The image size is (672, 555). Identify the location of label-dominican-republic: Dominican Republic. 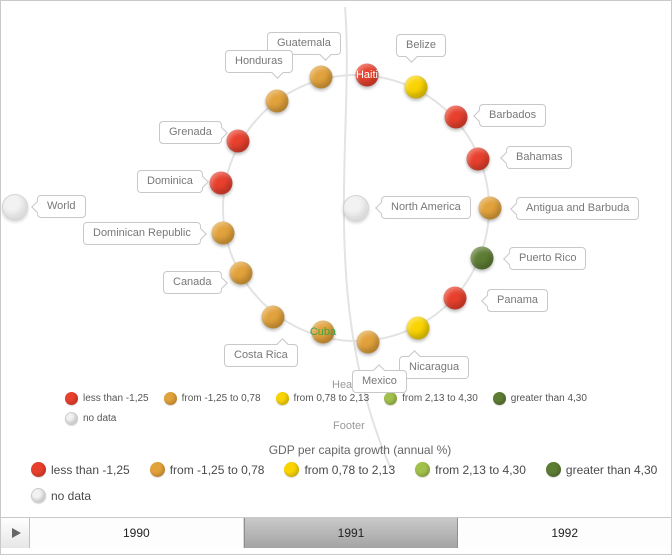
(142, 233).